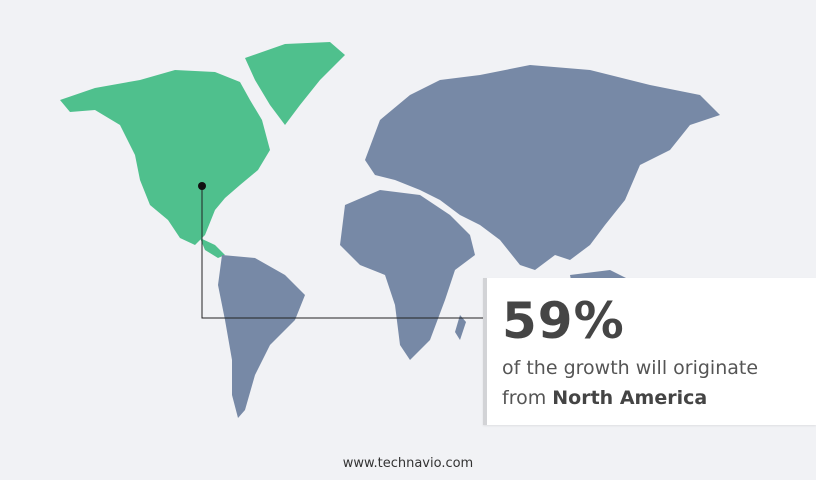  What do you see at coordinates (407, 275) in the screenshot?
I see `africa` at bounding box center [407, 275].